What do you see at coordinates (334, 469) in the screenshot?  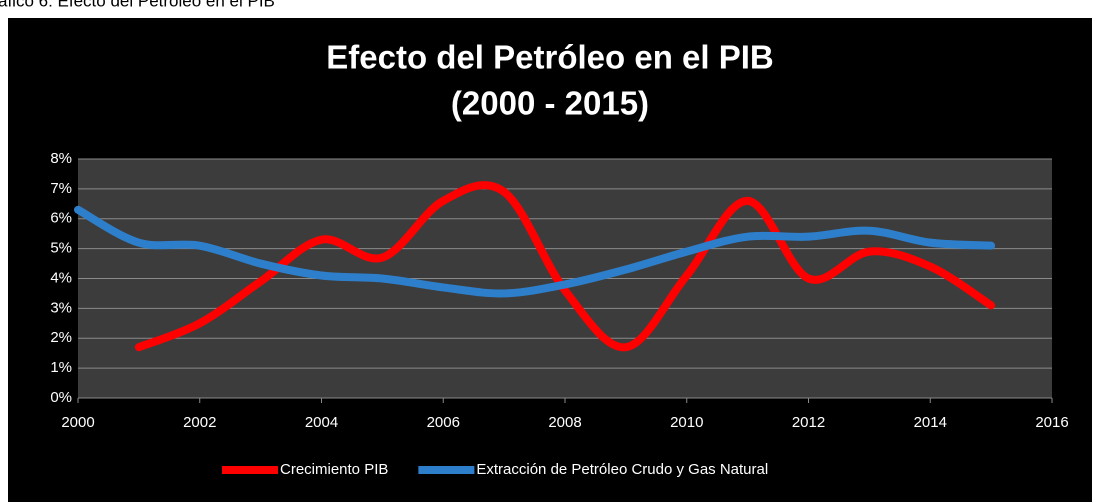 I see `legend-label: Crecimiento PIB` at bounding box center [334, 469].